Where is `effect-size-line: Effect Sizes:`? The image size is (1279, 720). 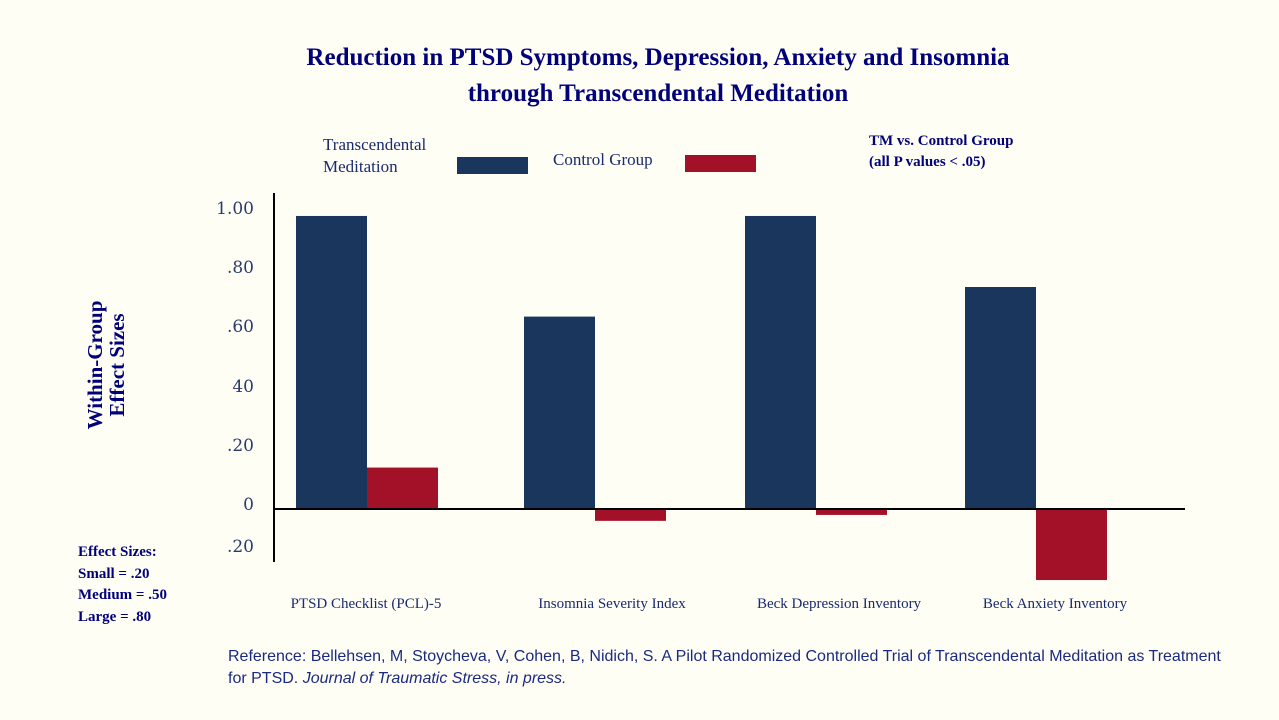
effect-size-line: Effect Sizes: is located at coordinates (117, 552).